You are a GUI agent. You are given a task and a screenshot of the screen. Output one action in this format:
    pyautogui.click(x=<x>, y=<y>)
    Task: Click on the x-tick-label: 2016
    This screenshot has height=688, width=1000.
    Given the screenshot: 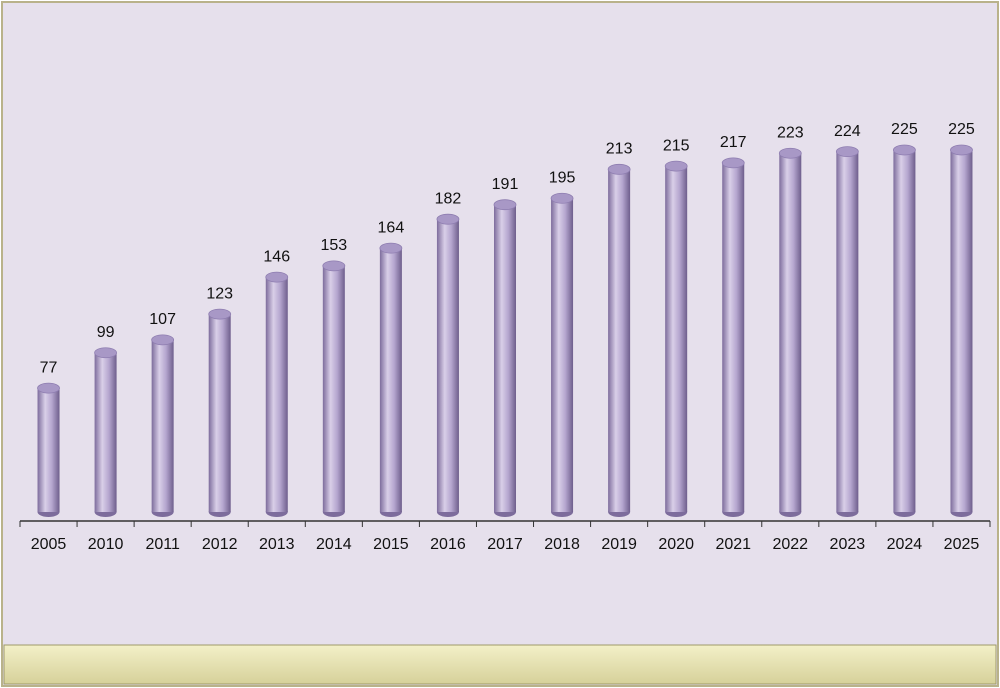 What is the action you would take?
    pyautogui.click(x=448, y=544)
    